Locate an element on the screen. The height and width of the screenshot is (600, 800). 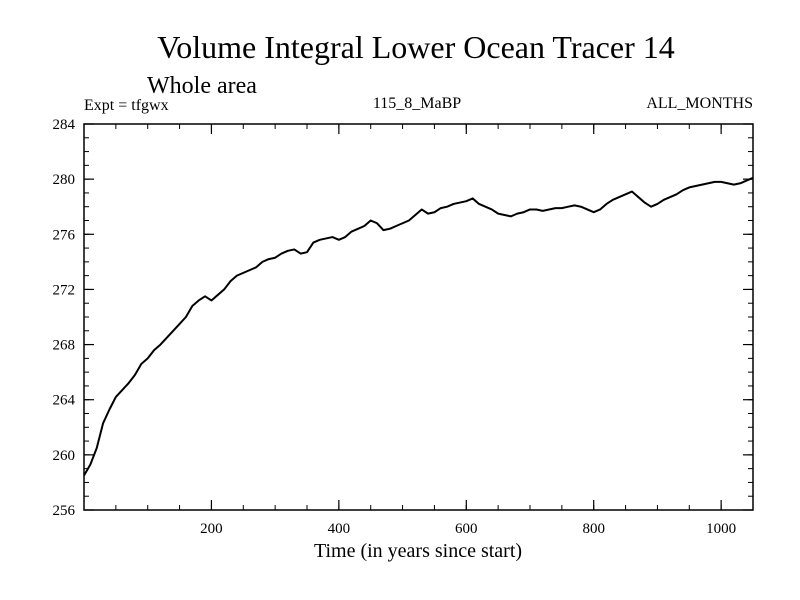
period-label: 115_8_MaBP is located at coordinates (417, 103).